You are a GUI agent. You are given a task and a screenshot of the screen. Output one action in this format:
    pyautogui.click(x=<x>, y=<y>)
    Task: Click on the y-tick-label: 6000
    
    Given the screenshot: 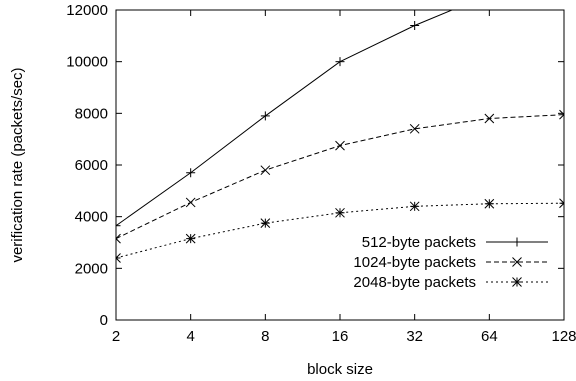 What is the action you would take?
    pyautogui.click(x=91, y=165)
    